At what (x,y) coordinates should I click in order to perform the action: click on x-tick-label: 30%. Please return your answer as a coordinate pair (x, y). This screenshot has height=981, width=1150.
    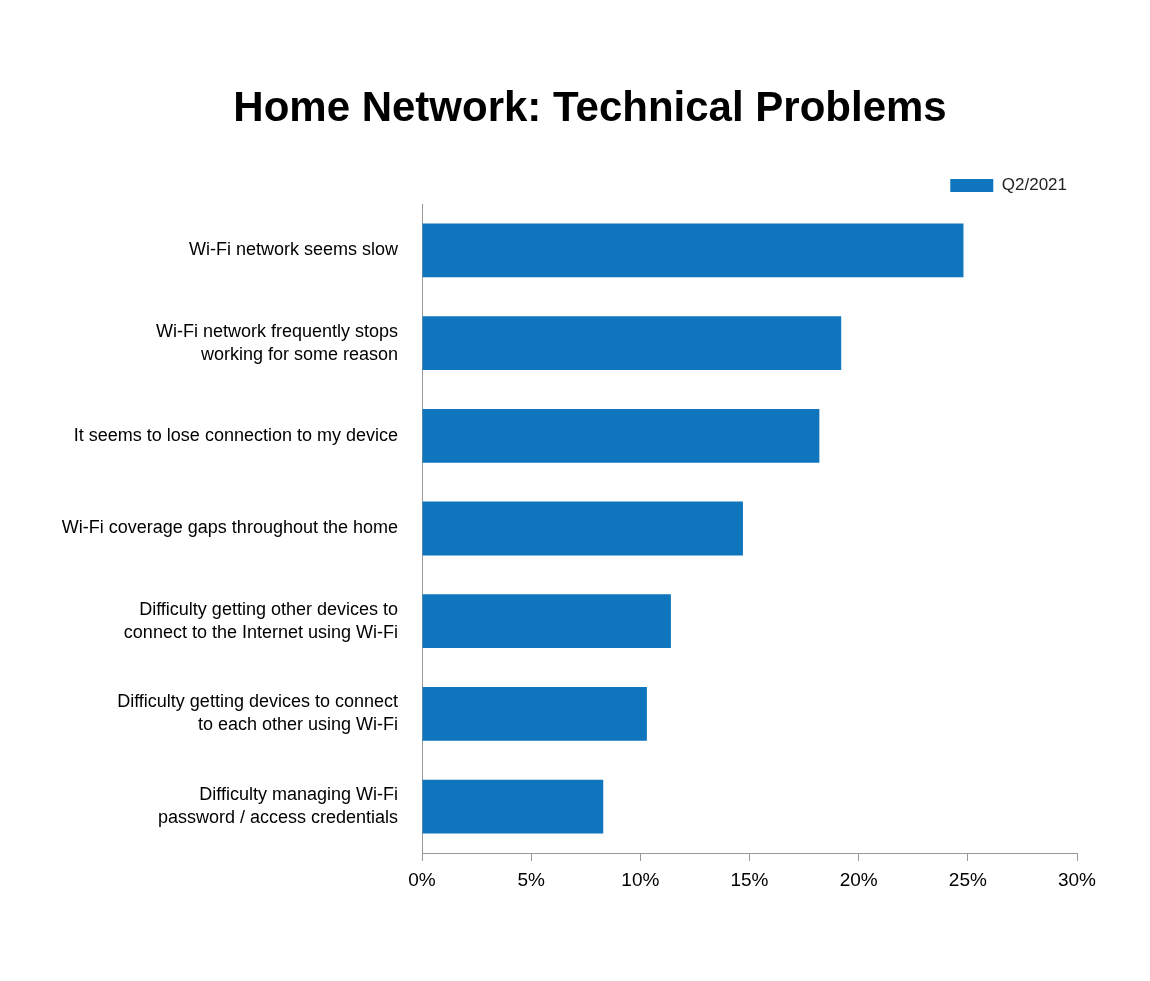
    Looking at the image, I should click on (1077, 879).